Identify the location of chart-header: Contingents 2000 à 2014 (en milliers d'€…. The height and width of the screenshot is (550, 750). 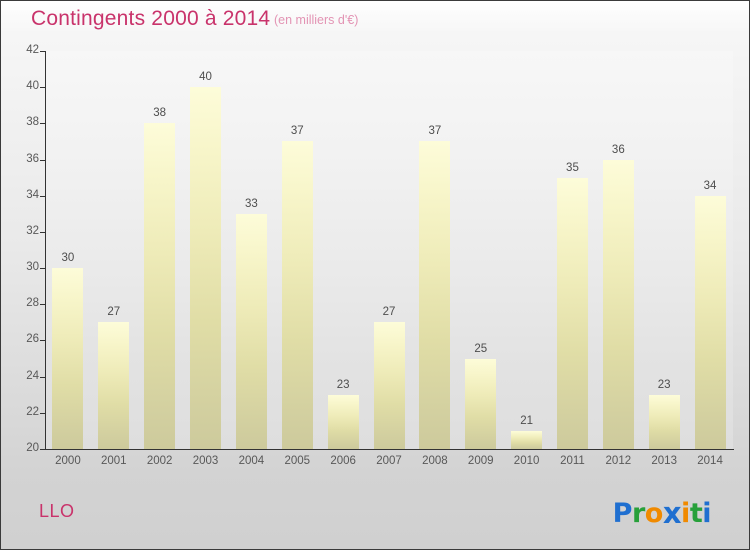
(375, 20).